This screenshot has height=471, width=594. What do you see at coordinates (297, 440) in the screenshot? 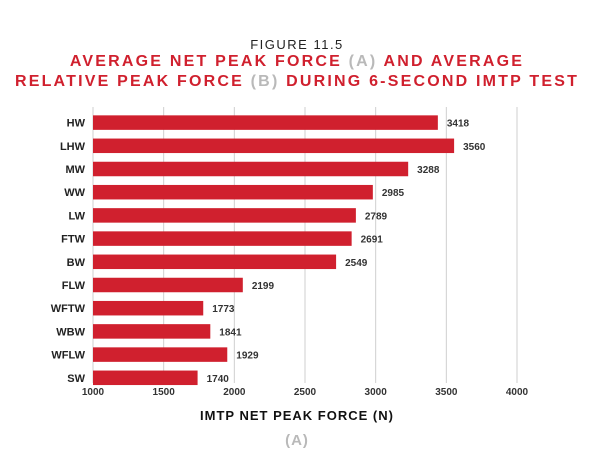
I see `panel-label: (A)` at bounding box center [297, 440].